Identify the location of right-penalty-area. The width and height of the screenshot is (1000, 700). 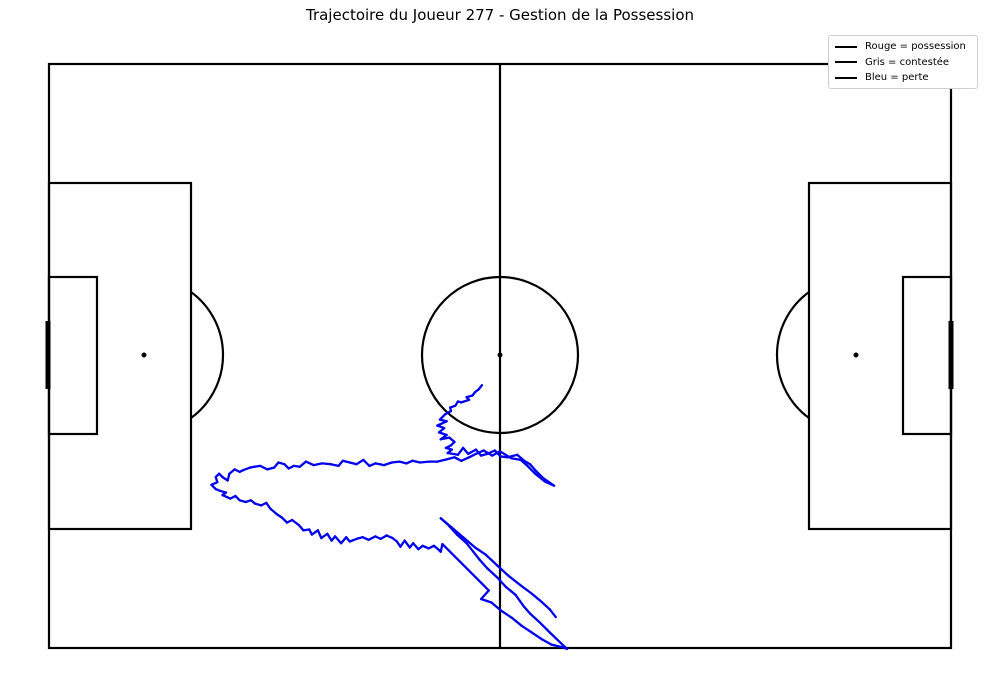
(880, 356).